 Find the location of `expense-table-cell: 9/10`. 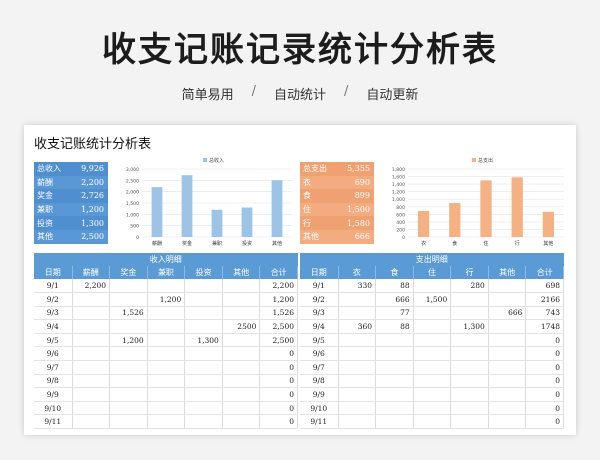

expense-table-cell: 9/10 is located at coordinates (319, 408).